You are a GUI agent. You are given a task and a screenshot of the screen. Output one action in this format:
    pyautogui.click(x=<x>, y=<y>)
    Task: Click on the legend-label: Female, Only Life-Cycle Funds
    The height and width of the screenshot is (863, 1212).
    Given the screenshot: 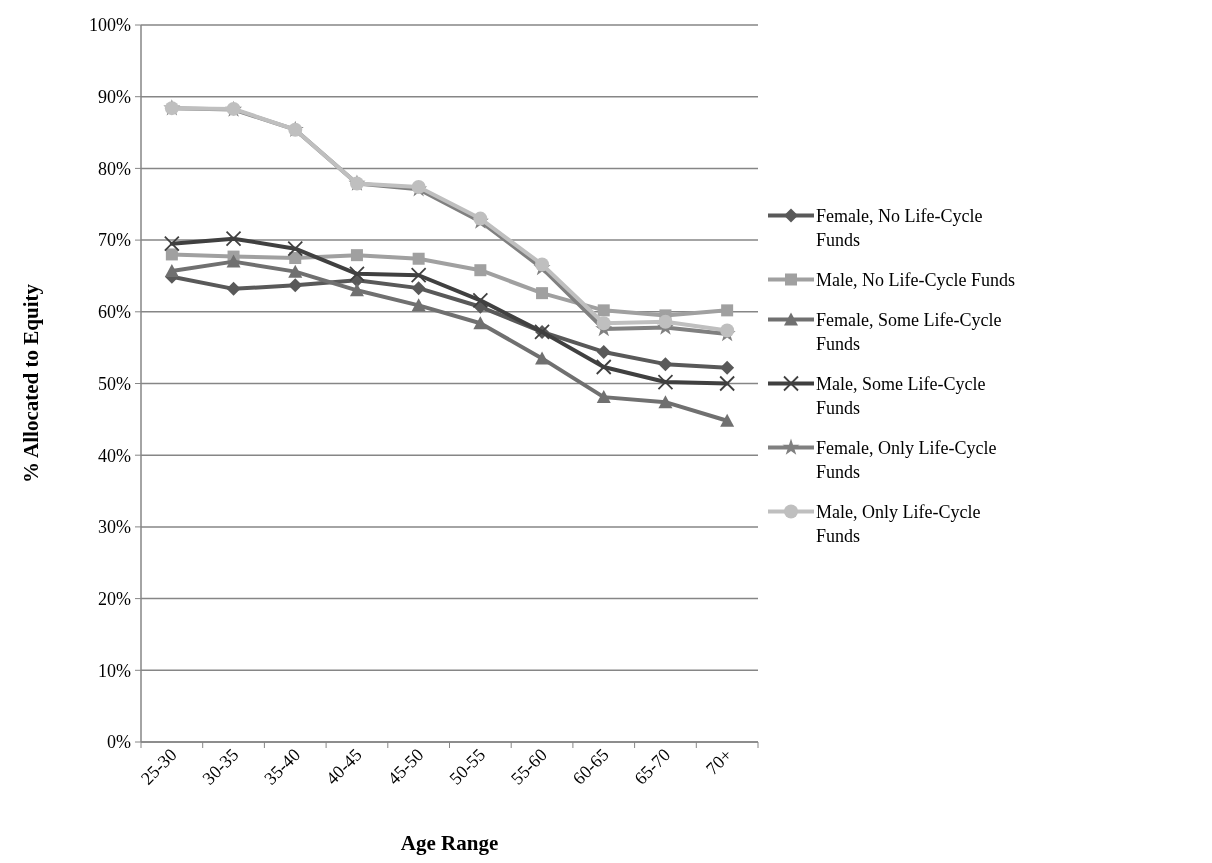 What is the action you would take?
    pyautogui.click(x=906, y=459)
    